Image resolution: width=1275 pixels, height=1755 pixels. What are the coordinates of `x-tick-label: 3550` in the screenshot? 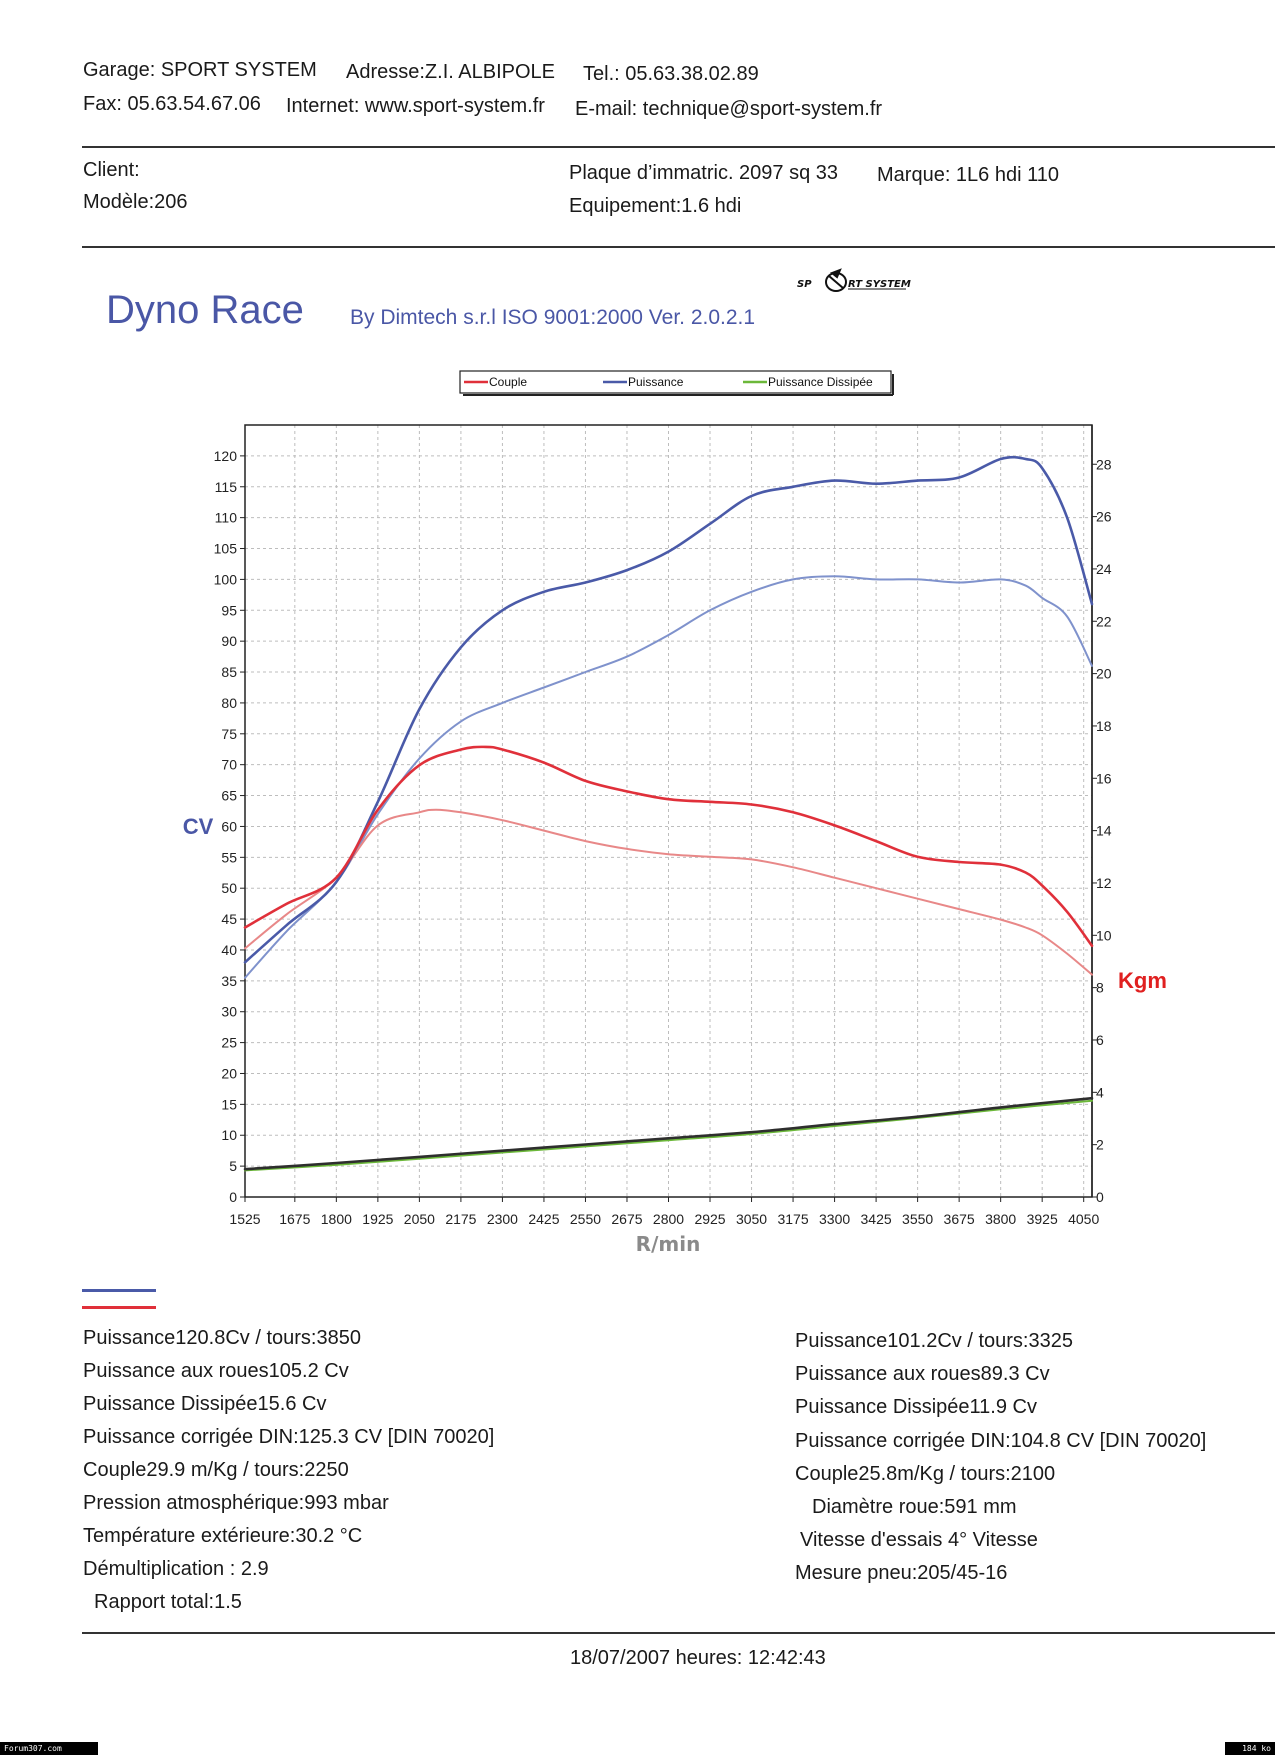 It's located at (917, 1219).